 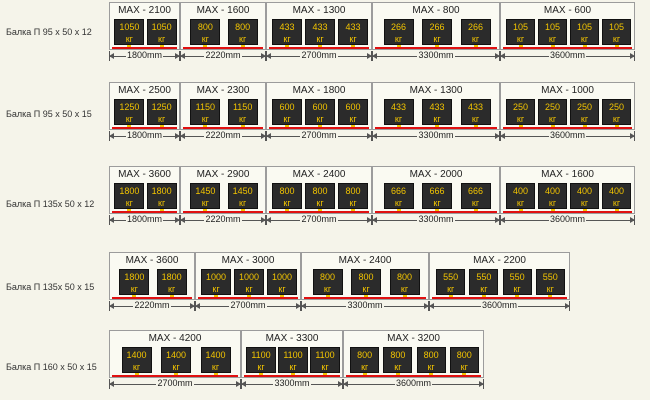 I want to click on dimension-text: 1800mm, so click(x=144, y=219).